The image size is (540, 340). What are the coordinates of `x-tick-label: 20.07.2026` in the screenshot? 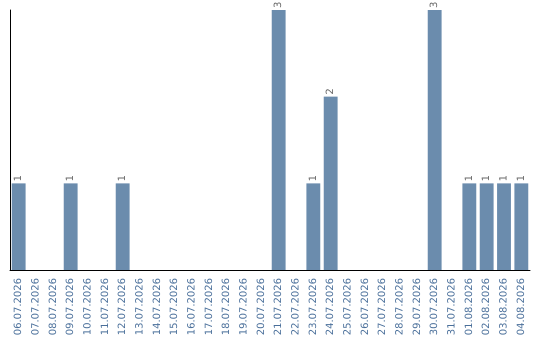 It's located at (261, 307).